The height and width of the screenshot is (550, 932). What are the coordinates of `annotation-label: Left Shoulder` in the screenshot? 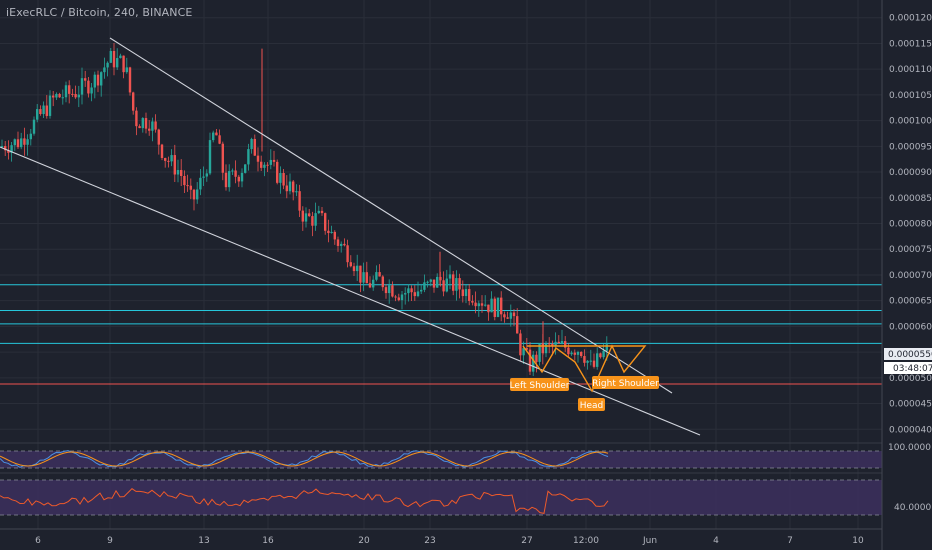 It's located at (540, 386).